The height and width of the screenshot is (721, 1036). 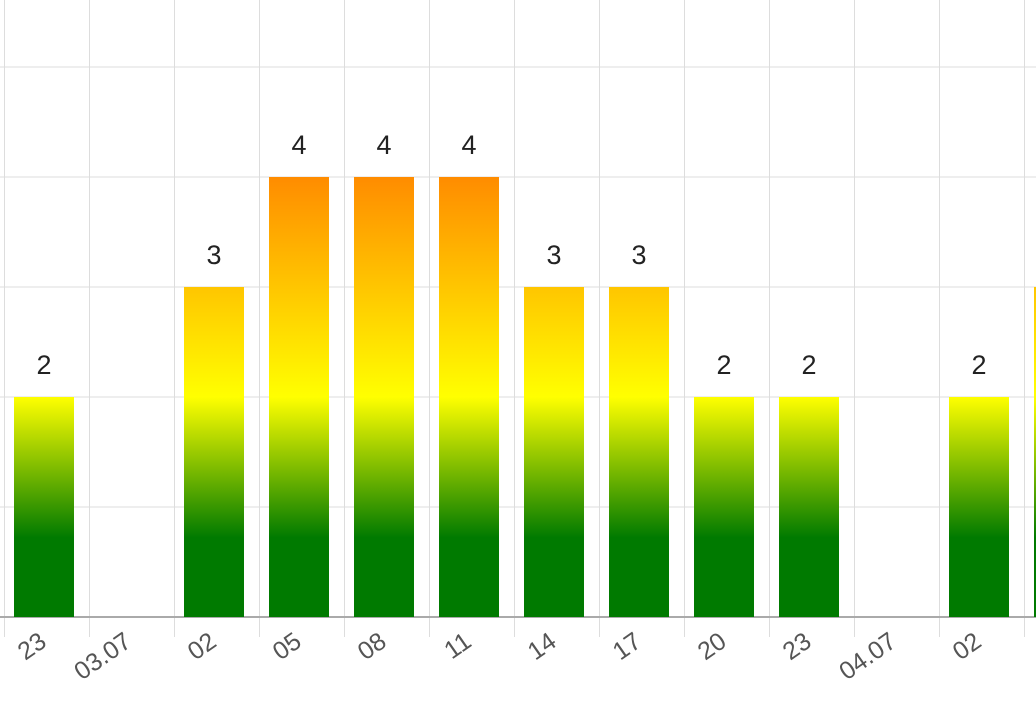 What do you see at coordinates (627, 646) in the screenshot?
I see `x-tick-label: 17` at bounding box center [627, 646].